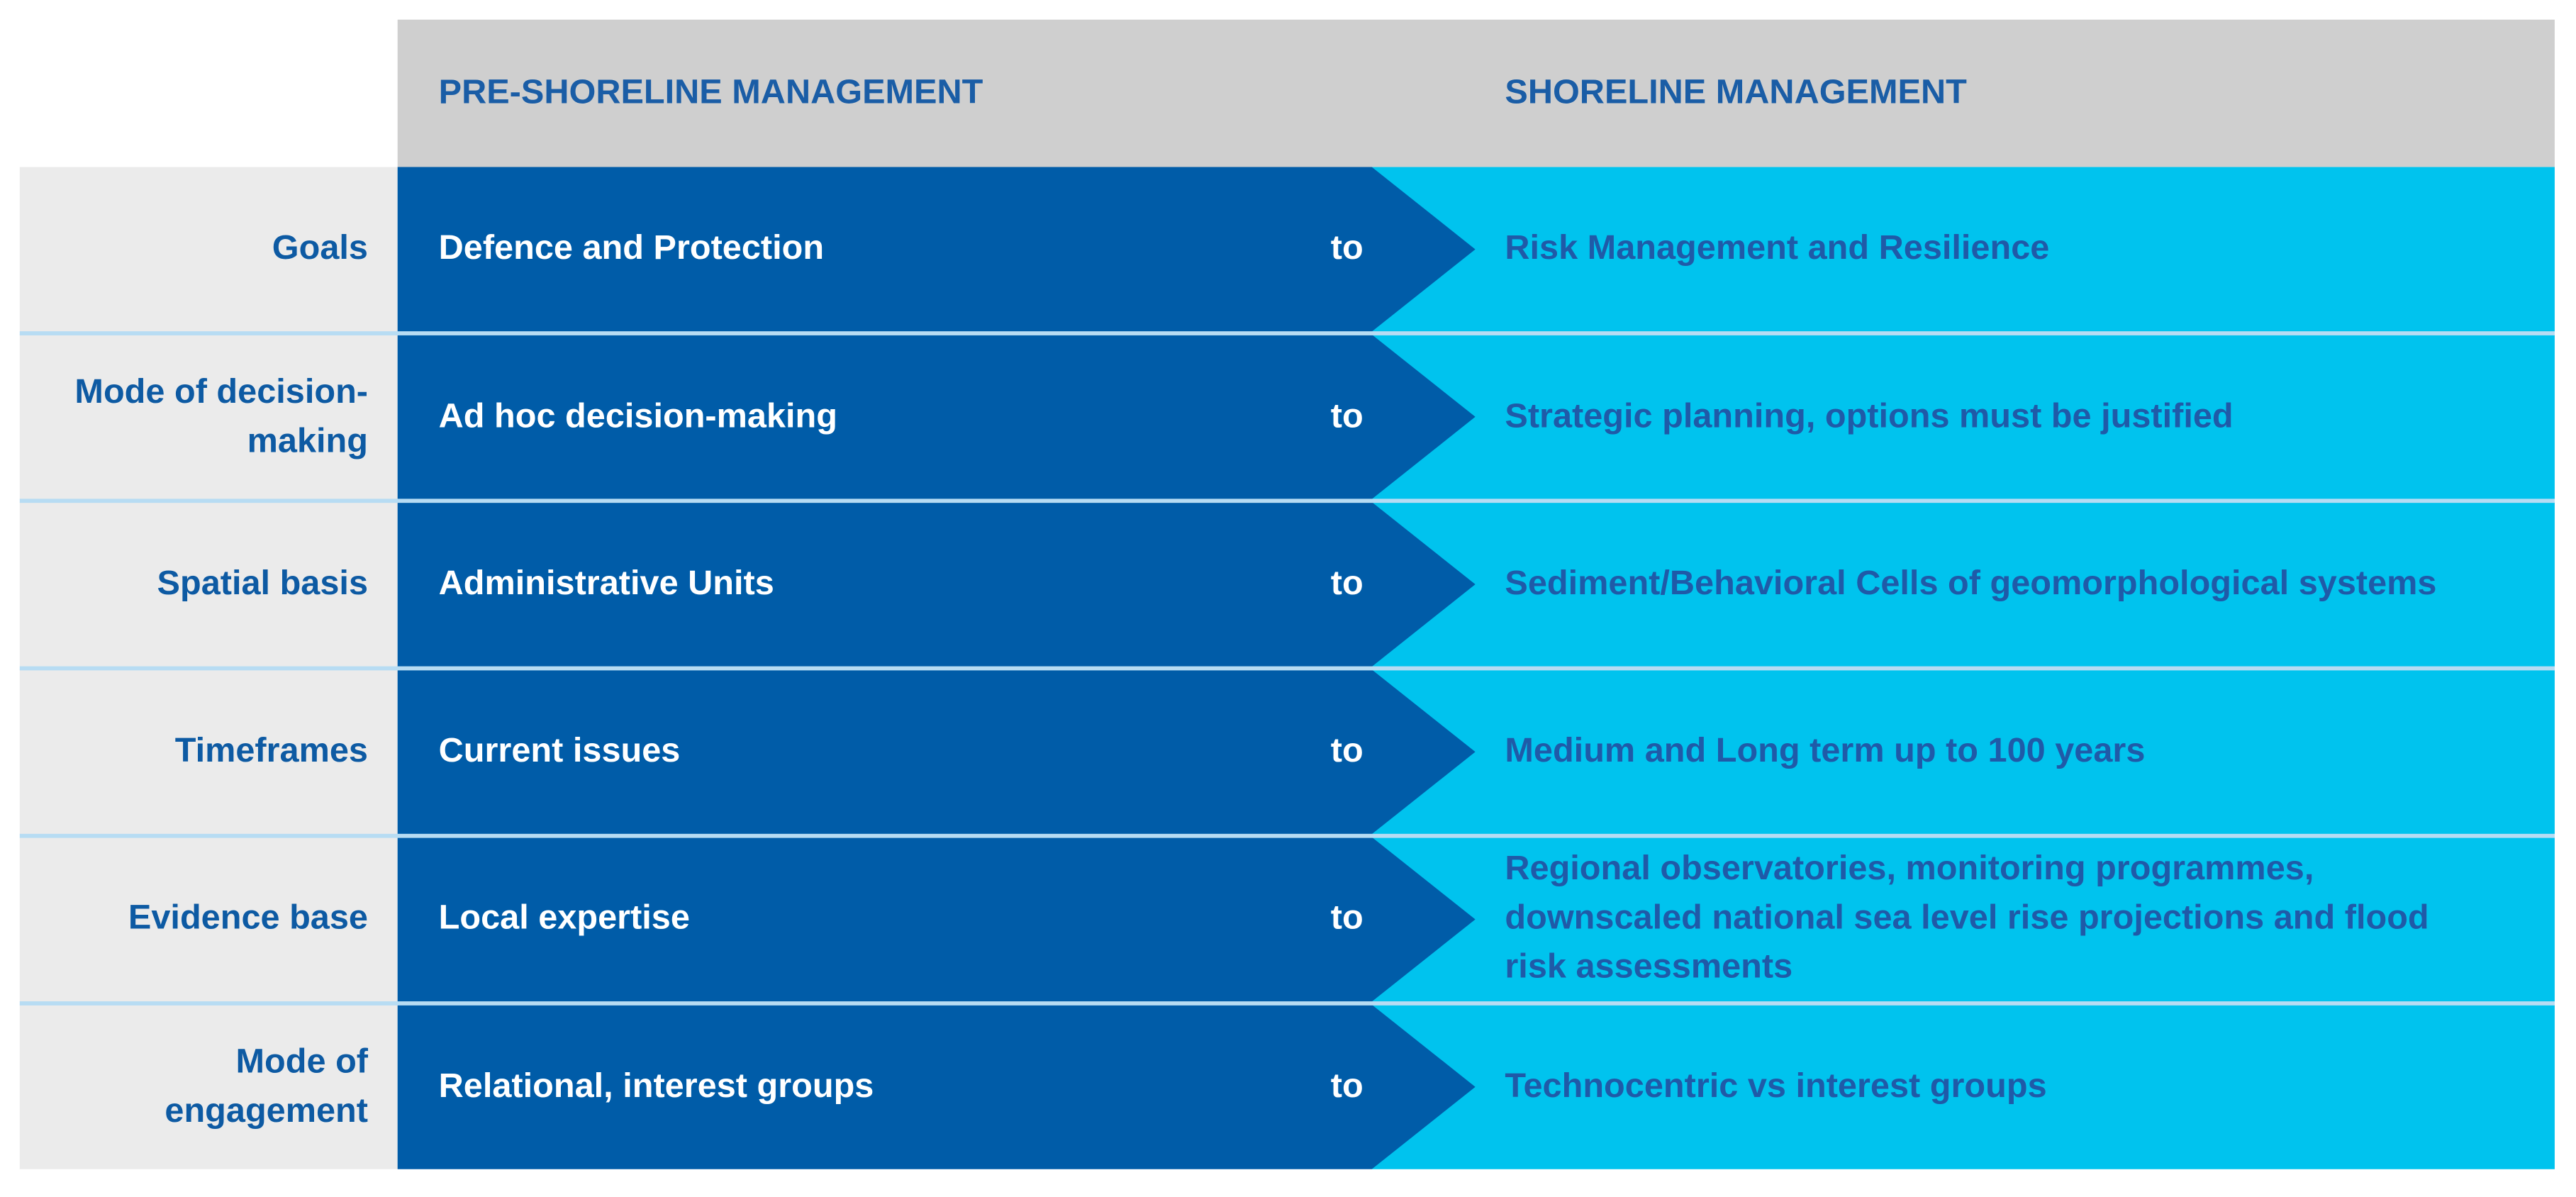  What do you see at coordinates (267, 1086) in the screenshot?
I see `row-label: Mode of engagement` at bounding box center [267, 1086].